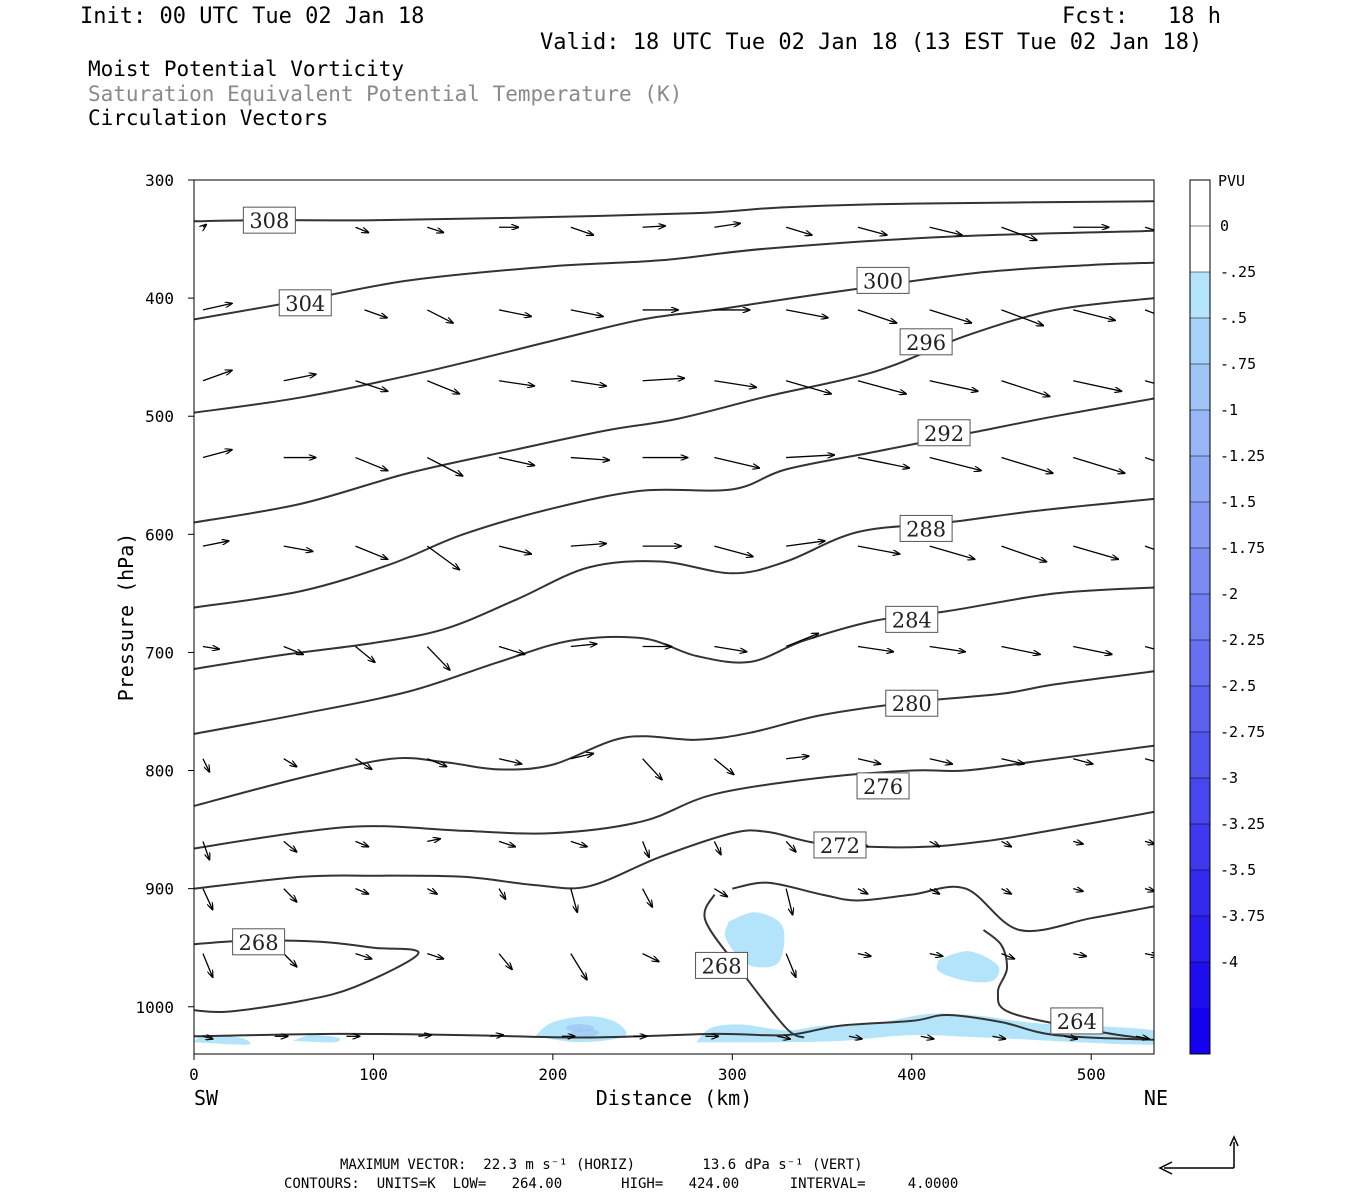 The height and width of the screenshot is (1200, 1350). Describe the element at coordinates (912, 620) in the screenshot. I see `contour-label: 284` at that location.